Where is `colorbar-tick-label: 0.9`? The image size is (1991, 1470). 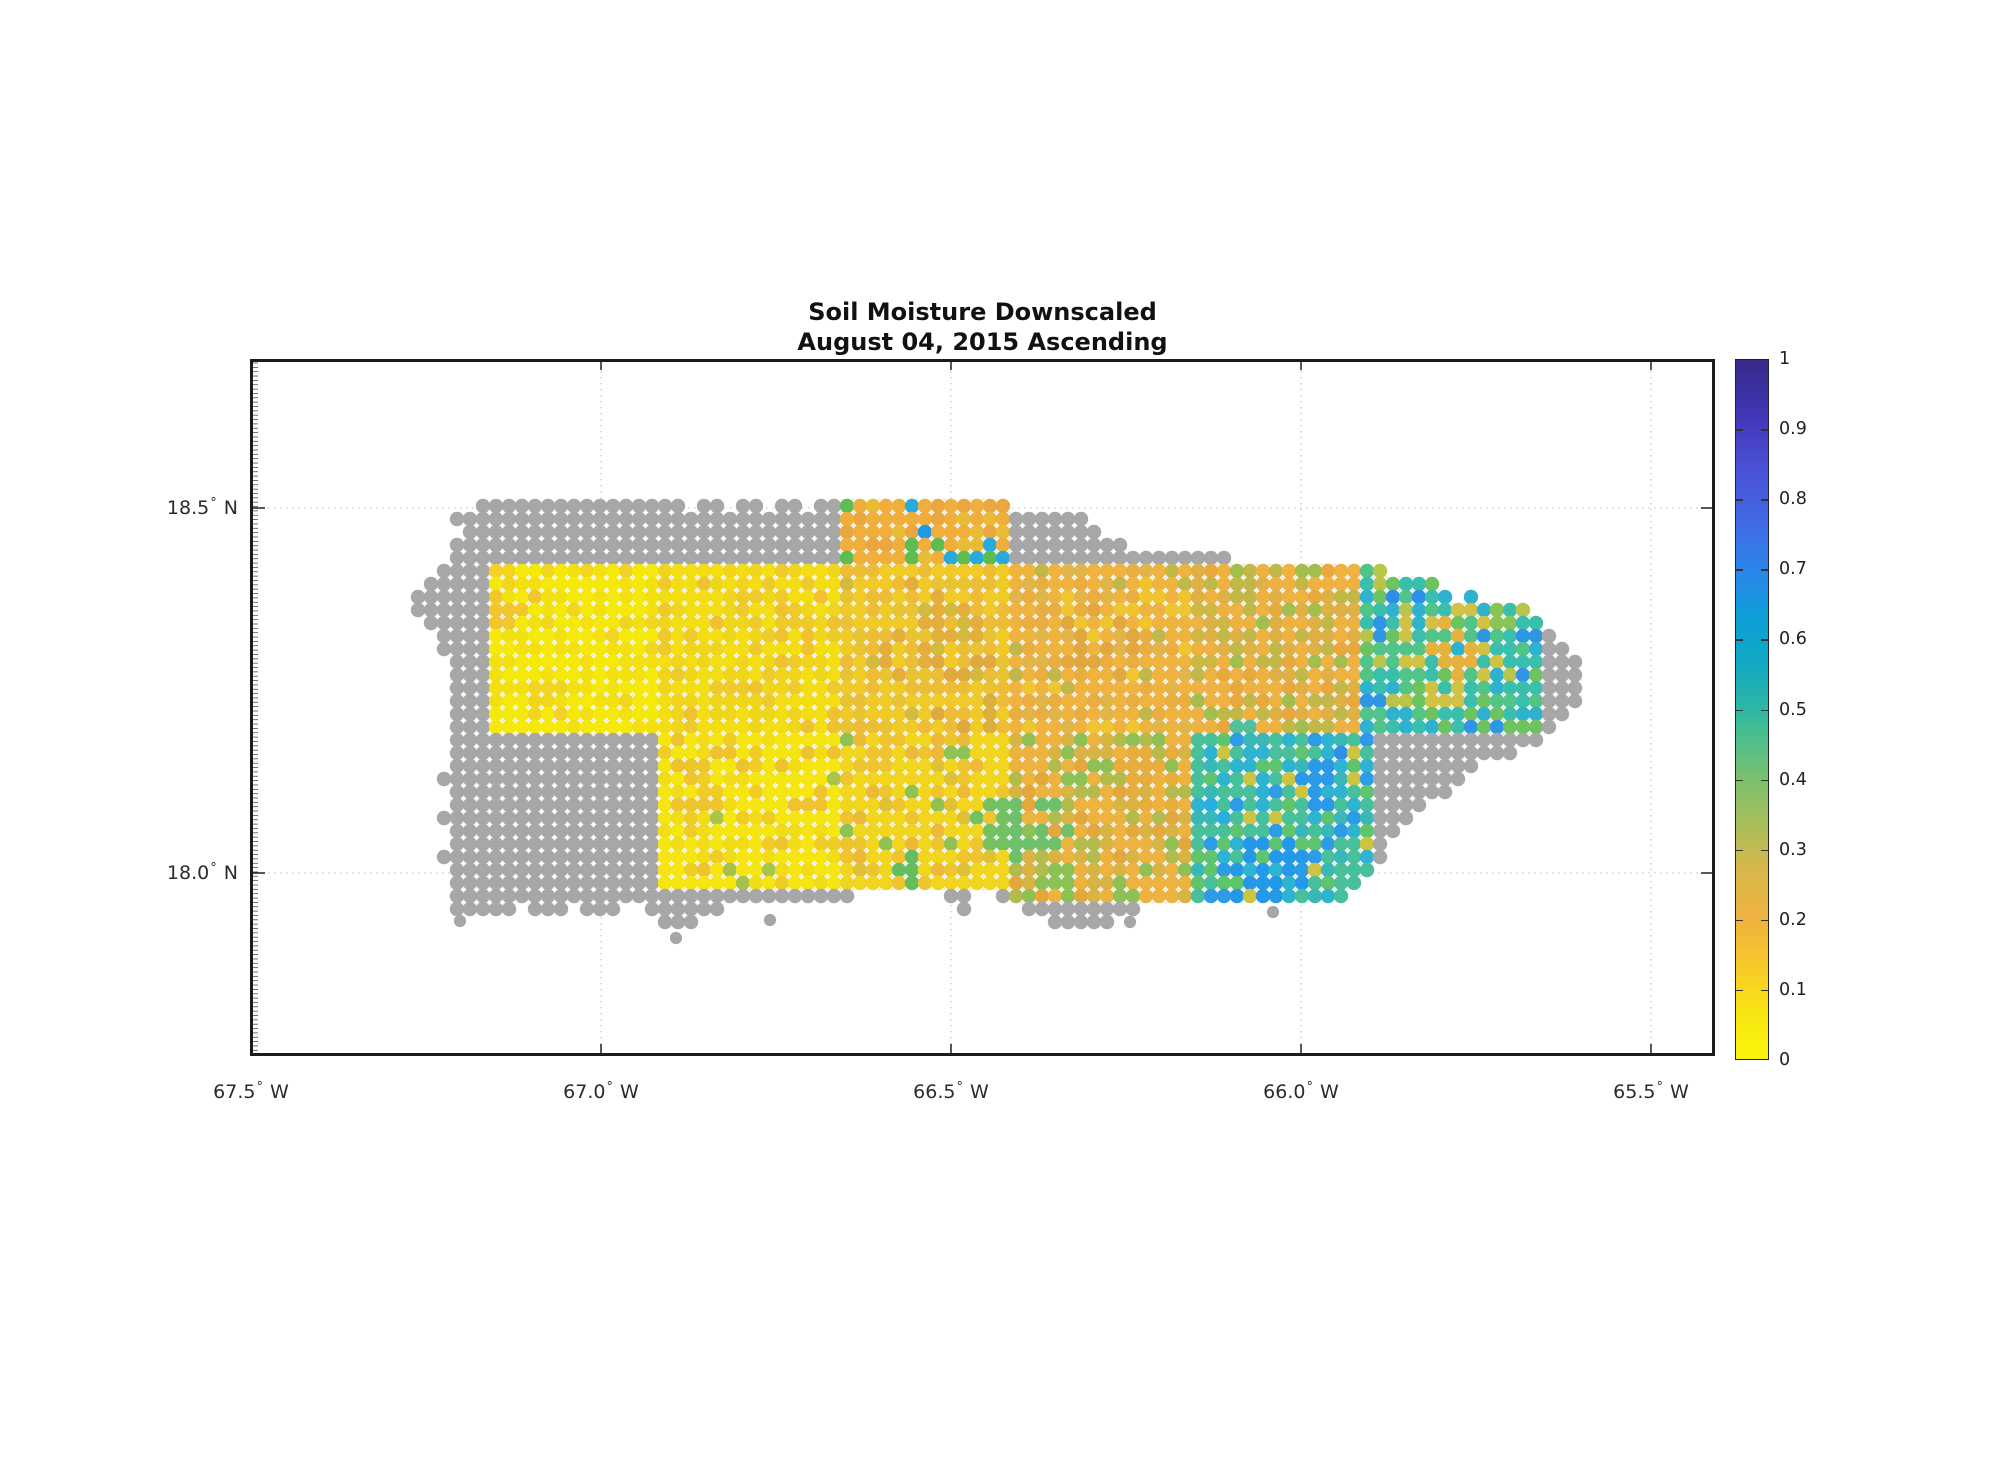 colorbar-tick-label: 0.9 is located at coordinates (1793, 429).